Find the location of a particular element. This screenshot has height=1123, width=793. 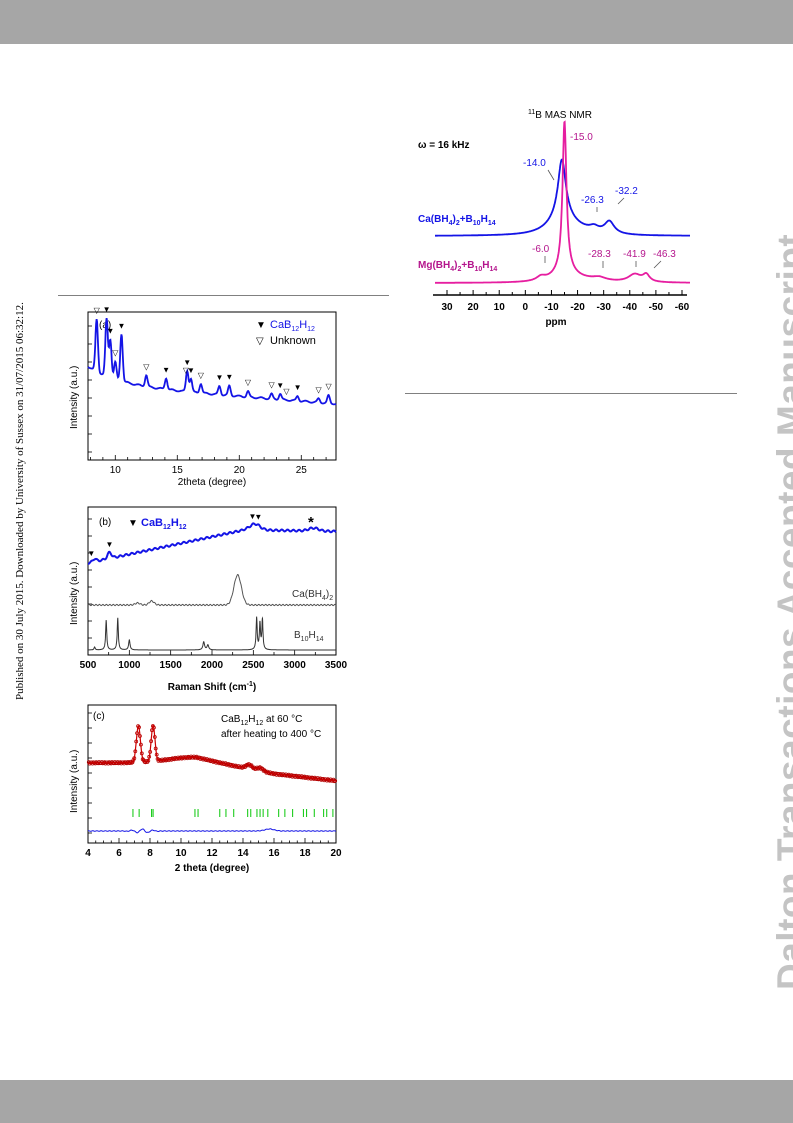

x-tick-label: -50 is located at coordinates (656, 307).